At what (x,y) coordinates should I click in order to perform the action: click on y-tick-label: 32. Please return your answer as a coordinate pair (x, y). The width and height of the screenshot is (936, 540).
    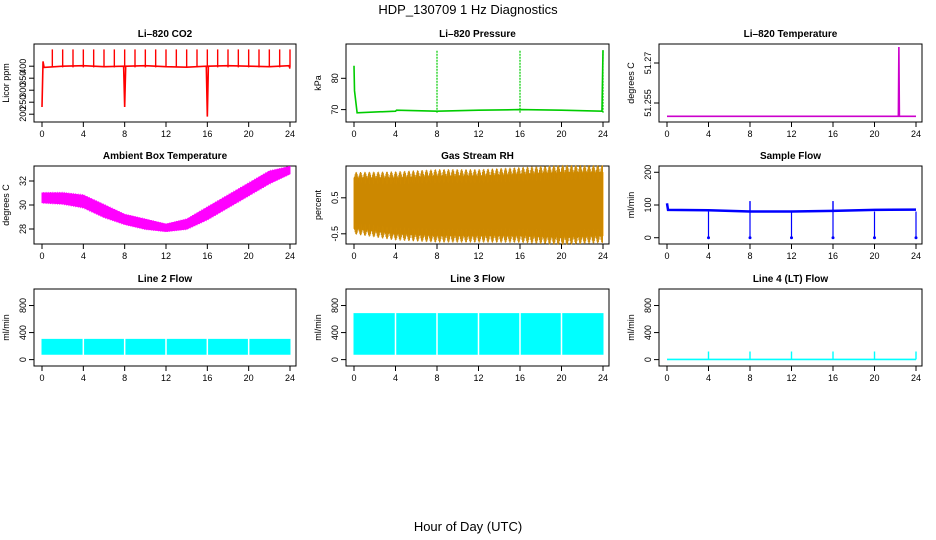
    Looking at the image, I should click on (23, 181).